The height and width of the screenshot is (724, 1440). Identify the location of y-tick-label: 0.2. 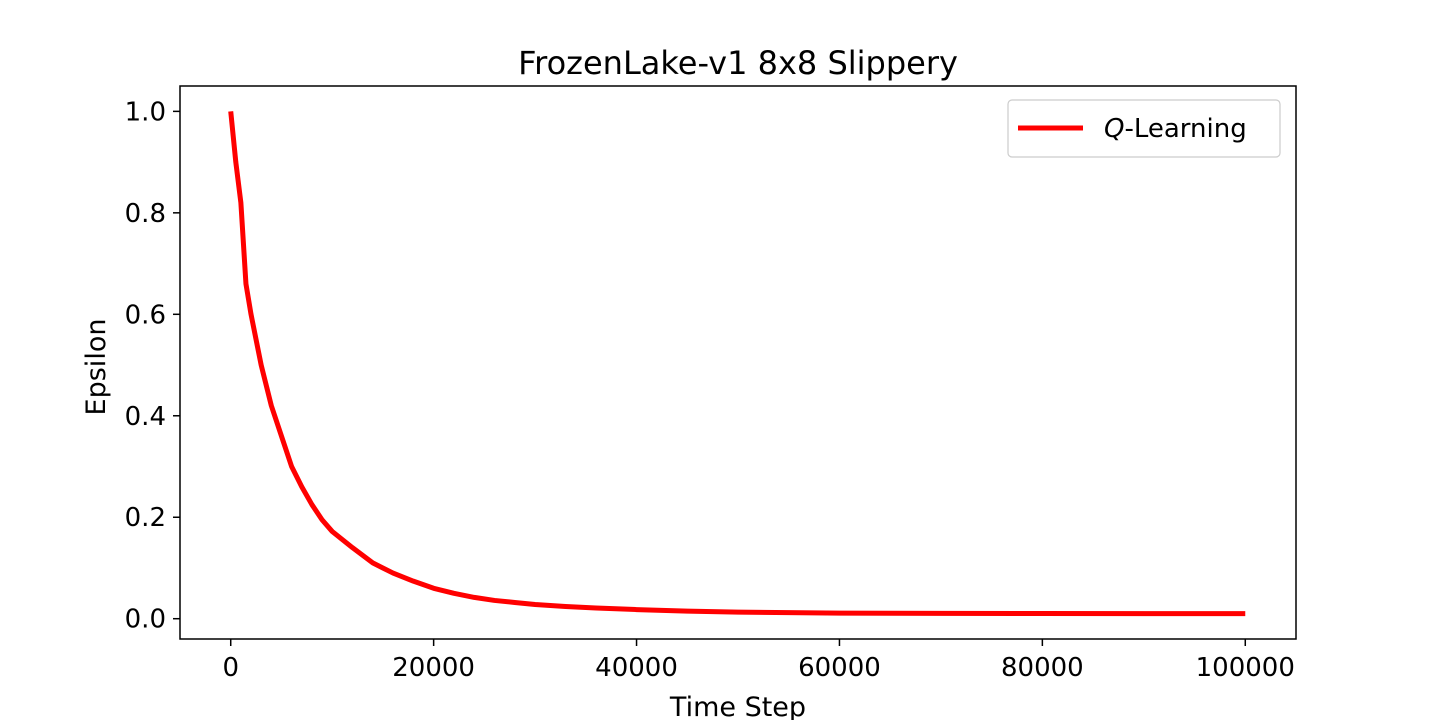
(145, 518).